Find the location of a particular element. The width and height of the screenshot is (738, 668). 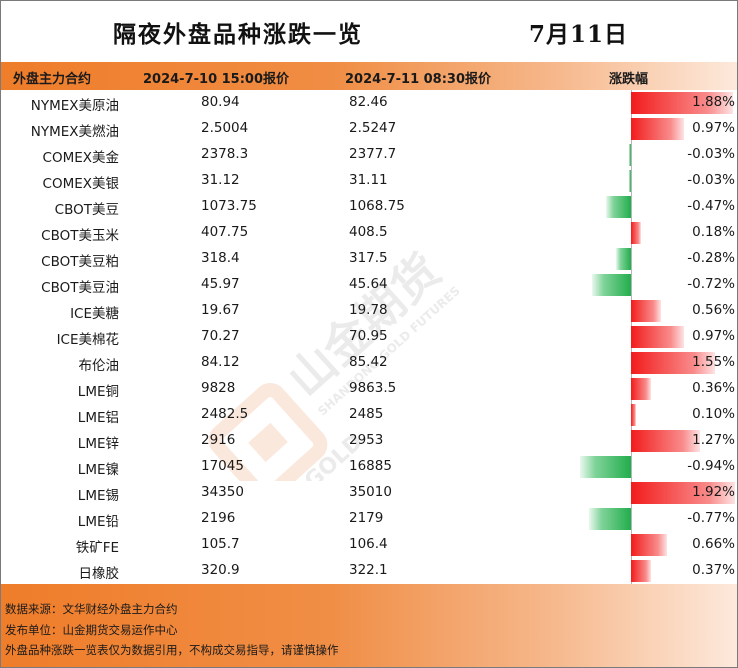

price-1: 105.7 is located at coordinates (220, 544).